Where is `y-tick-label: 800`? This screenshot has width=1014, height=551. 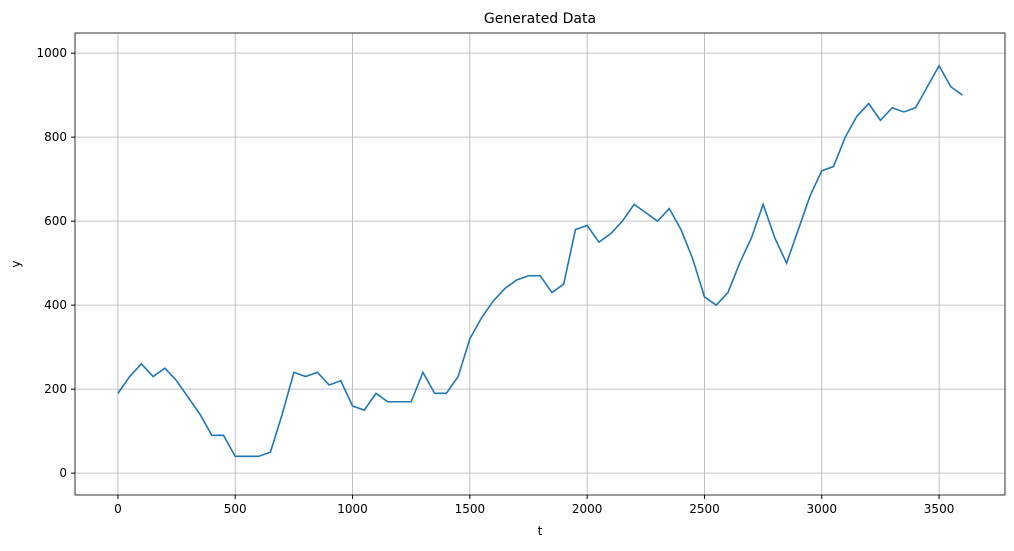
y-tick-label: 800 is located at coordinates (55, 137).